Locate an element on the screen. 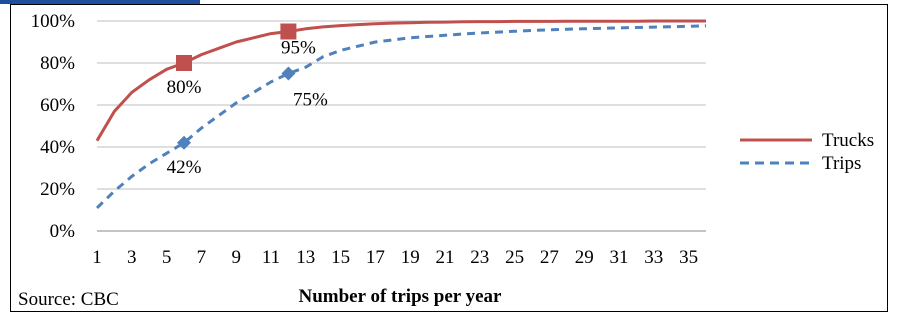 The height and width of the screenshot is (320, 900). x-tick-label: 19 is located at coordinates (410, 257).